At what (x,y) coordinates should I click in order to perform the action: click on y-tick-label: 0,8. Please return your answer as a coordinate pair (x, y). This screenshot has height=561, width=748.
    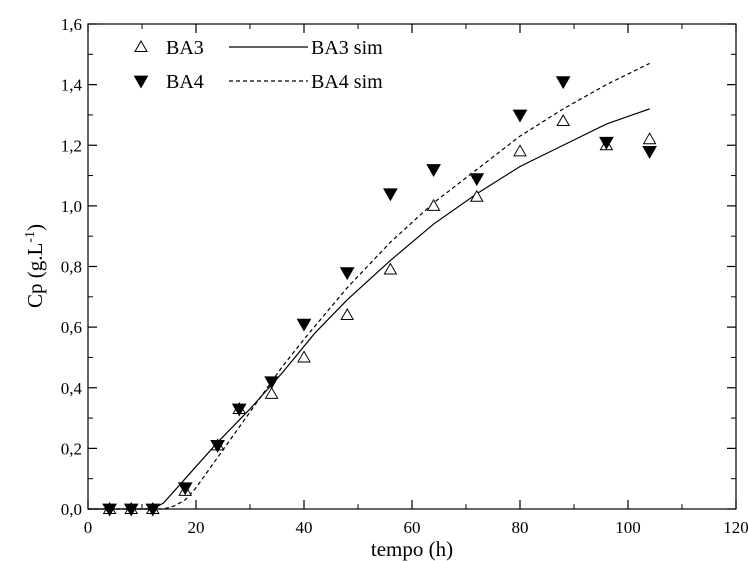
    Looking at the image, I should click on (71, 267).